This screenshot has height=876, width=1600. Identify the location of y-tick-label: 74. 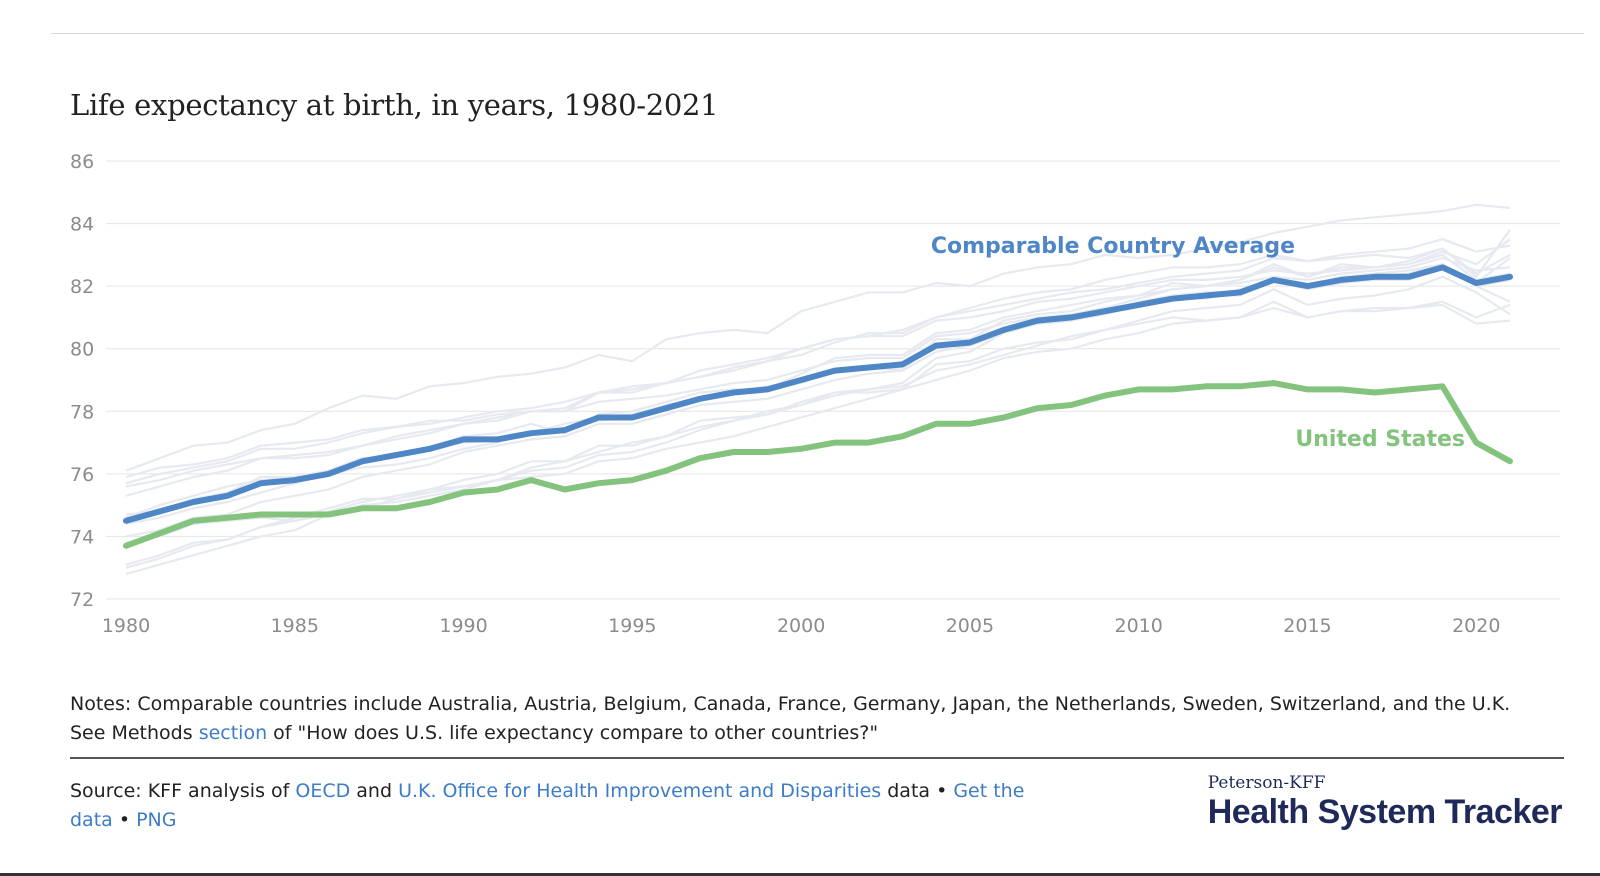
(82, 537).